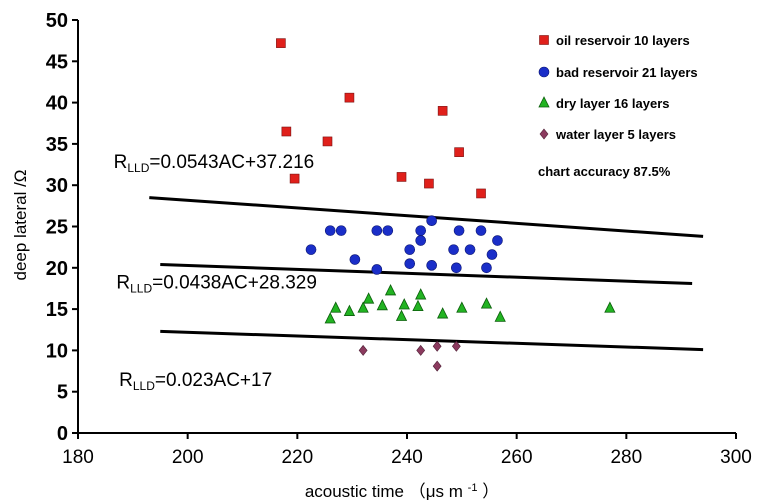  Describe the element at coordinates (57, 186) in the screenshot. I see `y-tick-label: 30` at that location.